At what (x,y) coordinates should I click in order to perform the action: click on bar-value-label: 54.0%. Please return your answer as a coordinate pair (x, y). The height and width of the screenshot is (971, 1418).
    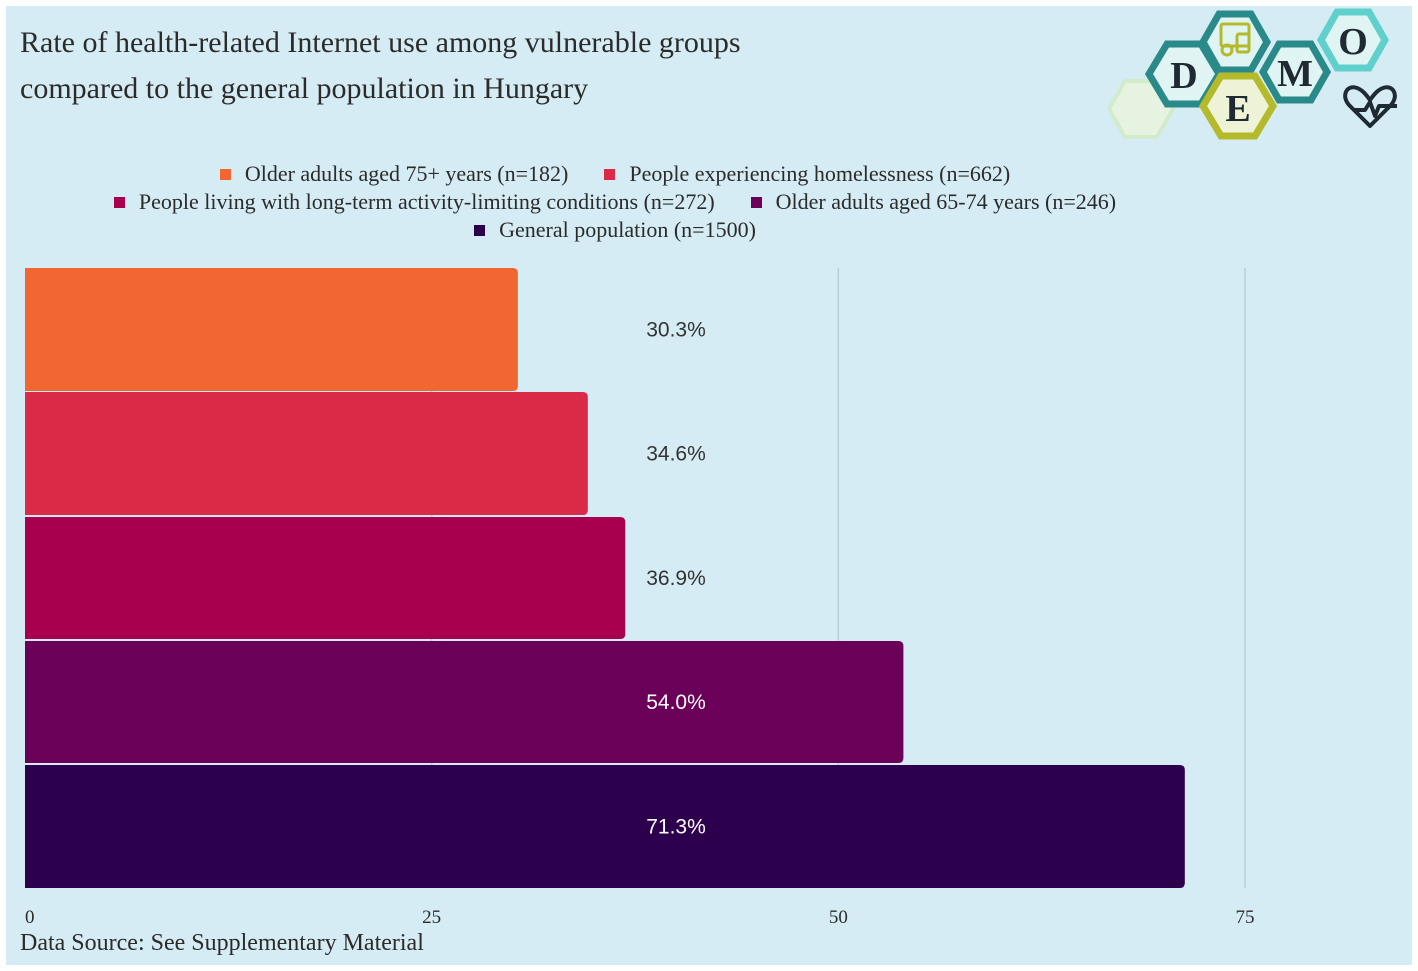
    Looking at the image, I should click on (676, 702).